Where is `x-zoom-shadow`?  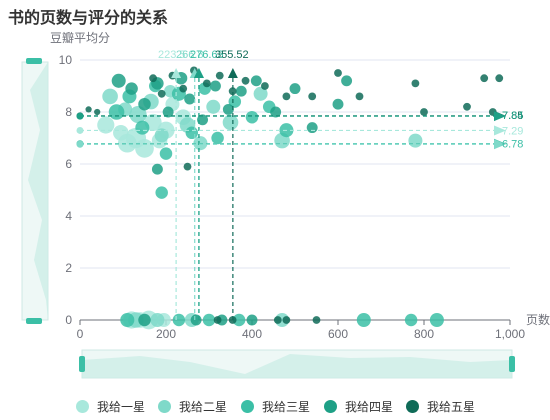
x-zoom-shadow is located at coordinates (297, 366).